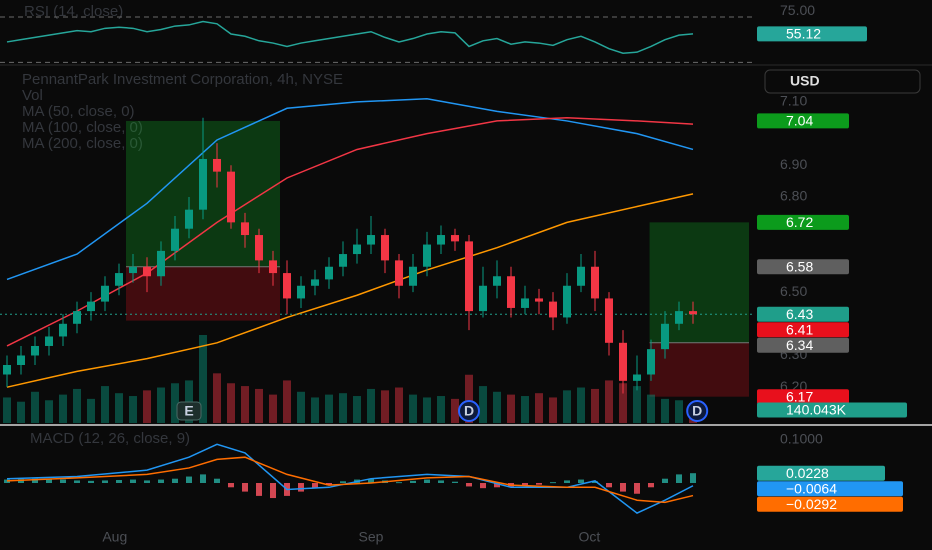 The width and height of the screenshot is (932, 550). What do you see at coordinates (189, 411) in the screenshot?
I see `earnings-marker` at bounding box center [189, 411].